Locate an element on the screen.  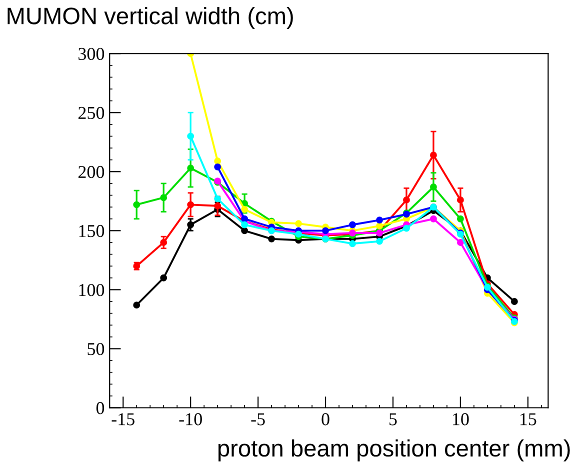
y-tick-label: 50 is located at coordinates (96, 349).